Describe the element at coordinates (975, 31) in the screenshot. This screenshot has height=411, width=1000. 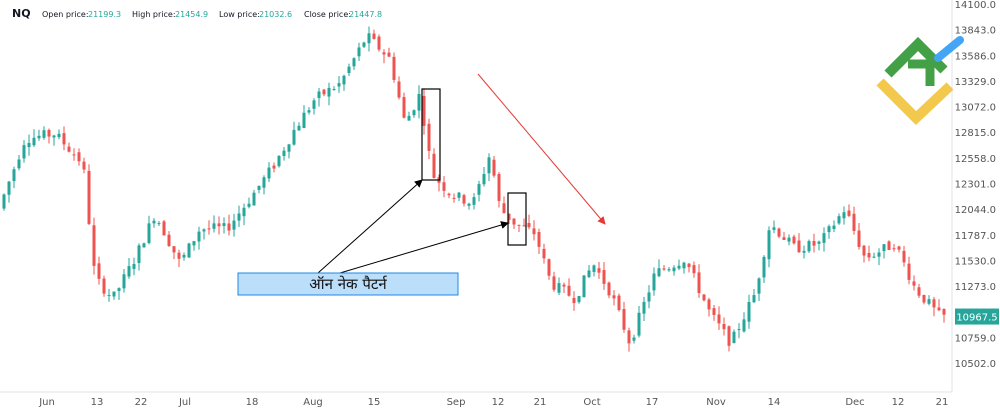
I see `price-tick: 13843.0` at that location.